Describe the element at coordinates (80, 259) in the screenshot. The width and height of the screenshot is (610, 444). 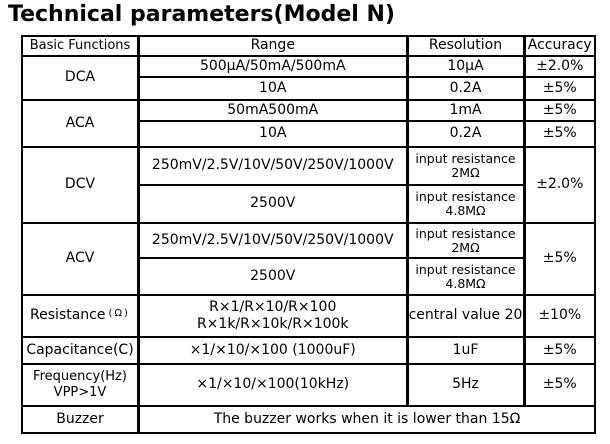
I see `cell-acv-label: ACV` at that location.